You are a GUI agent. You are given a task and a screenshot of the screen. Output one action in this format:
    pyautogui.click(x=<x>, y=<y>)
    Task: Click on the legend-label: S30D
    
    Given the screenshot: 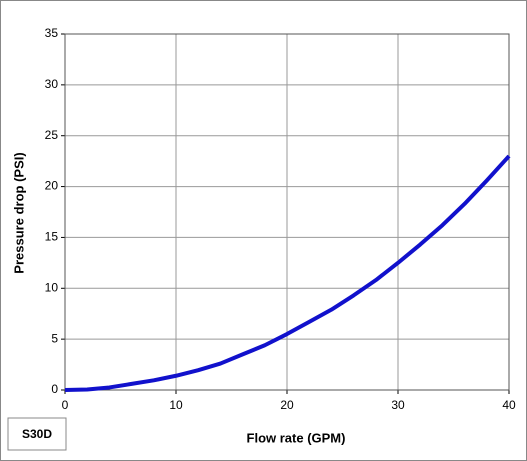 What is the action you would take?
    pyautogui.click(x=37, y=434)
    